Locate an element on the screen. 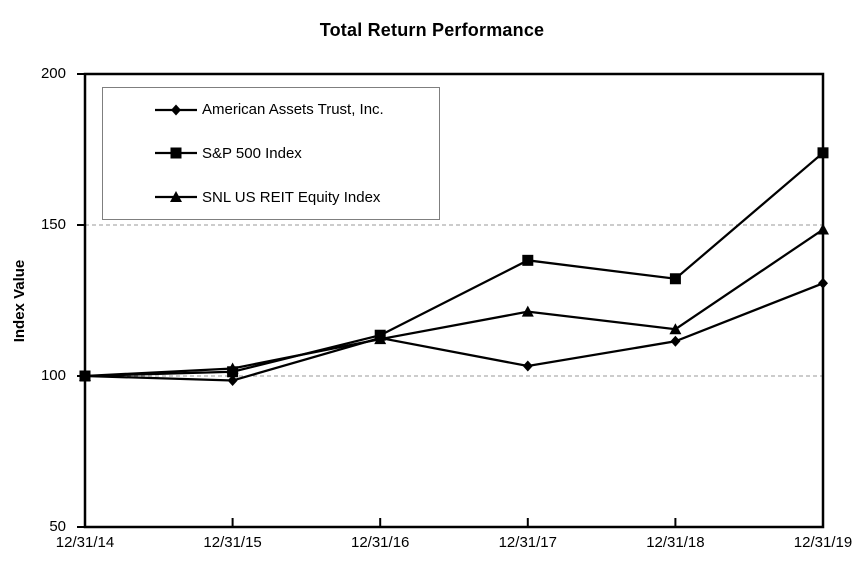 The height and width of the screenshot is (577, 864). legend-item: S&P 500 Index is located at coordinates (297, 153).